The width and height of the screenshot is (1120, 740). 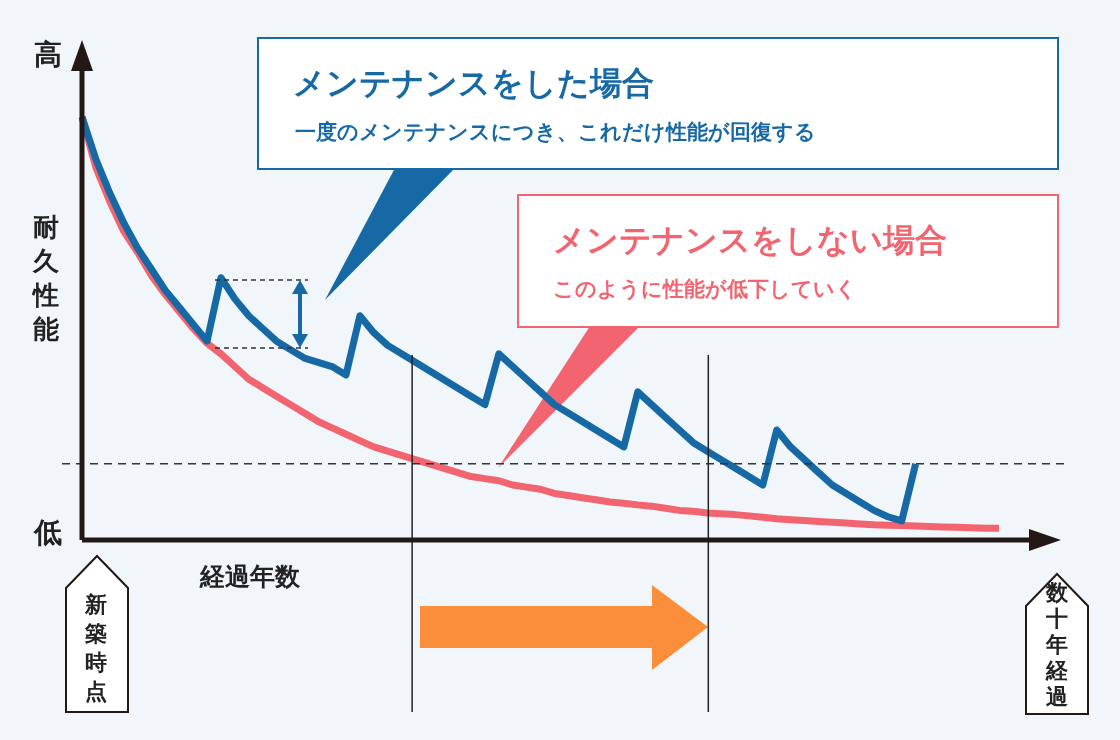 I want to click on annotation: 一度のメンテナンスにつき、これだけ性能が回復する, so click(x=555, y=132).